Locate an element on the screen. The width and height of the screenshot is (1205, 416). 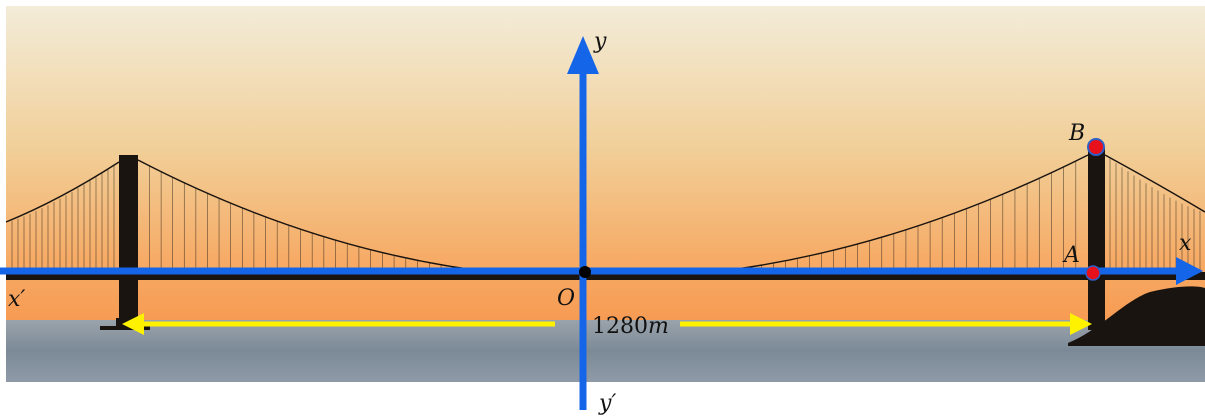
y-axis-arrow-head-icon is located at coordinates (583, 55).